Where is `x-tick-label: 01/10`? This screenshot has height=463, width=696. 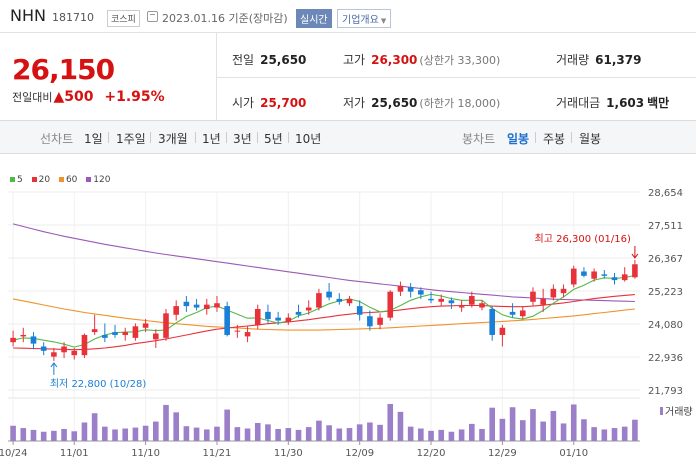
x-tick-label: 01/10 is located at coordinates (573, 453).